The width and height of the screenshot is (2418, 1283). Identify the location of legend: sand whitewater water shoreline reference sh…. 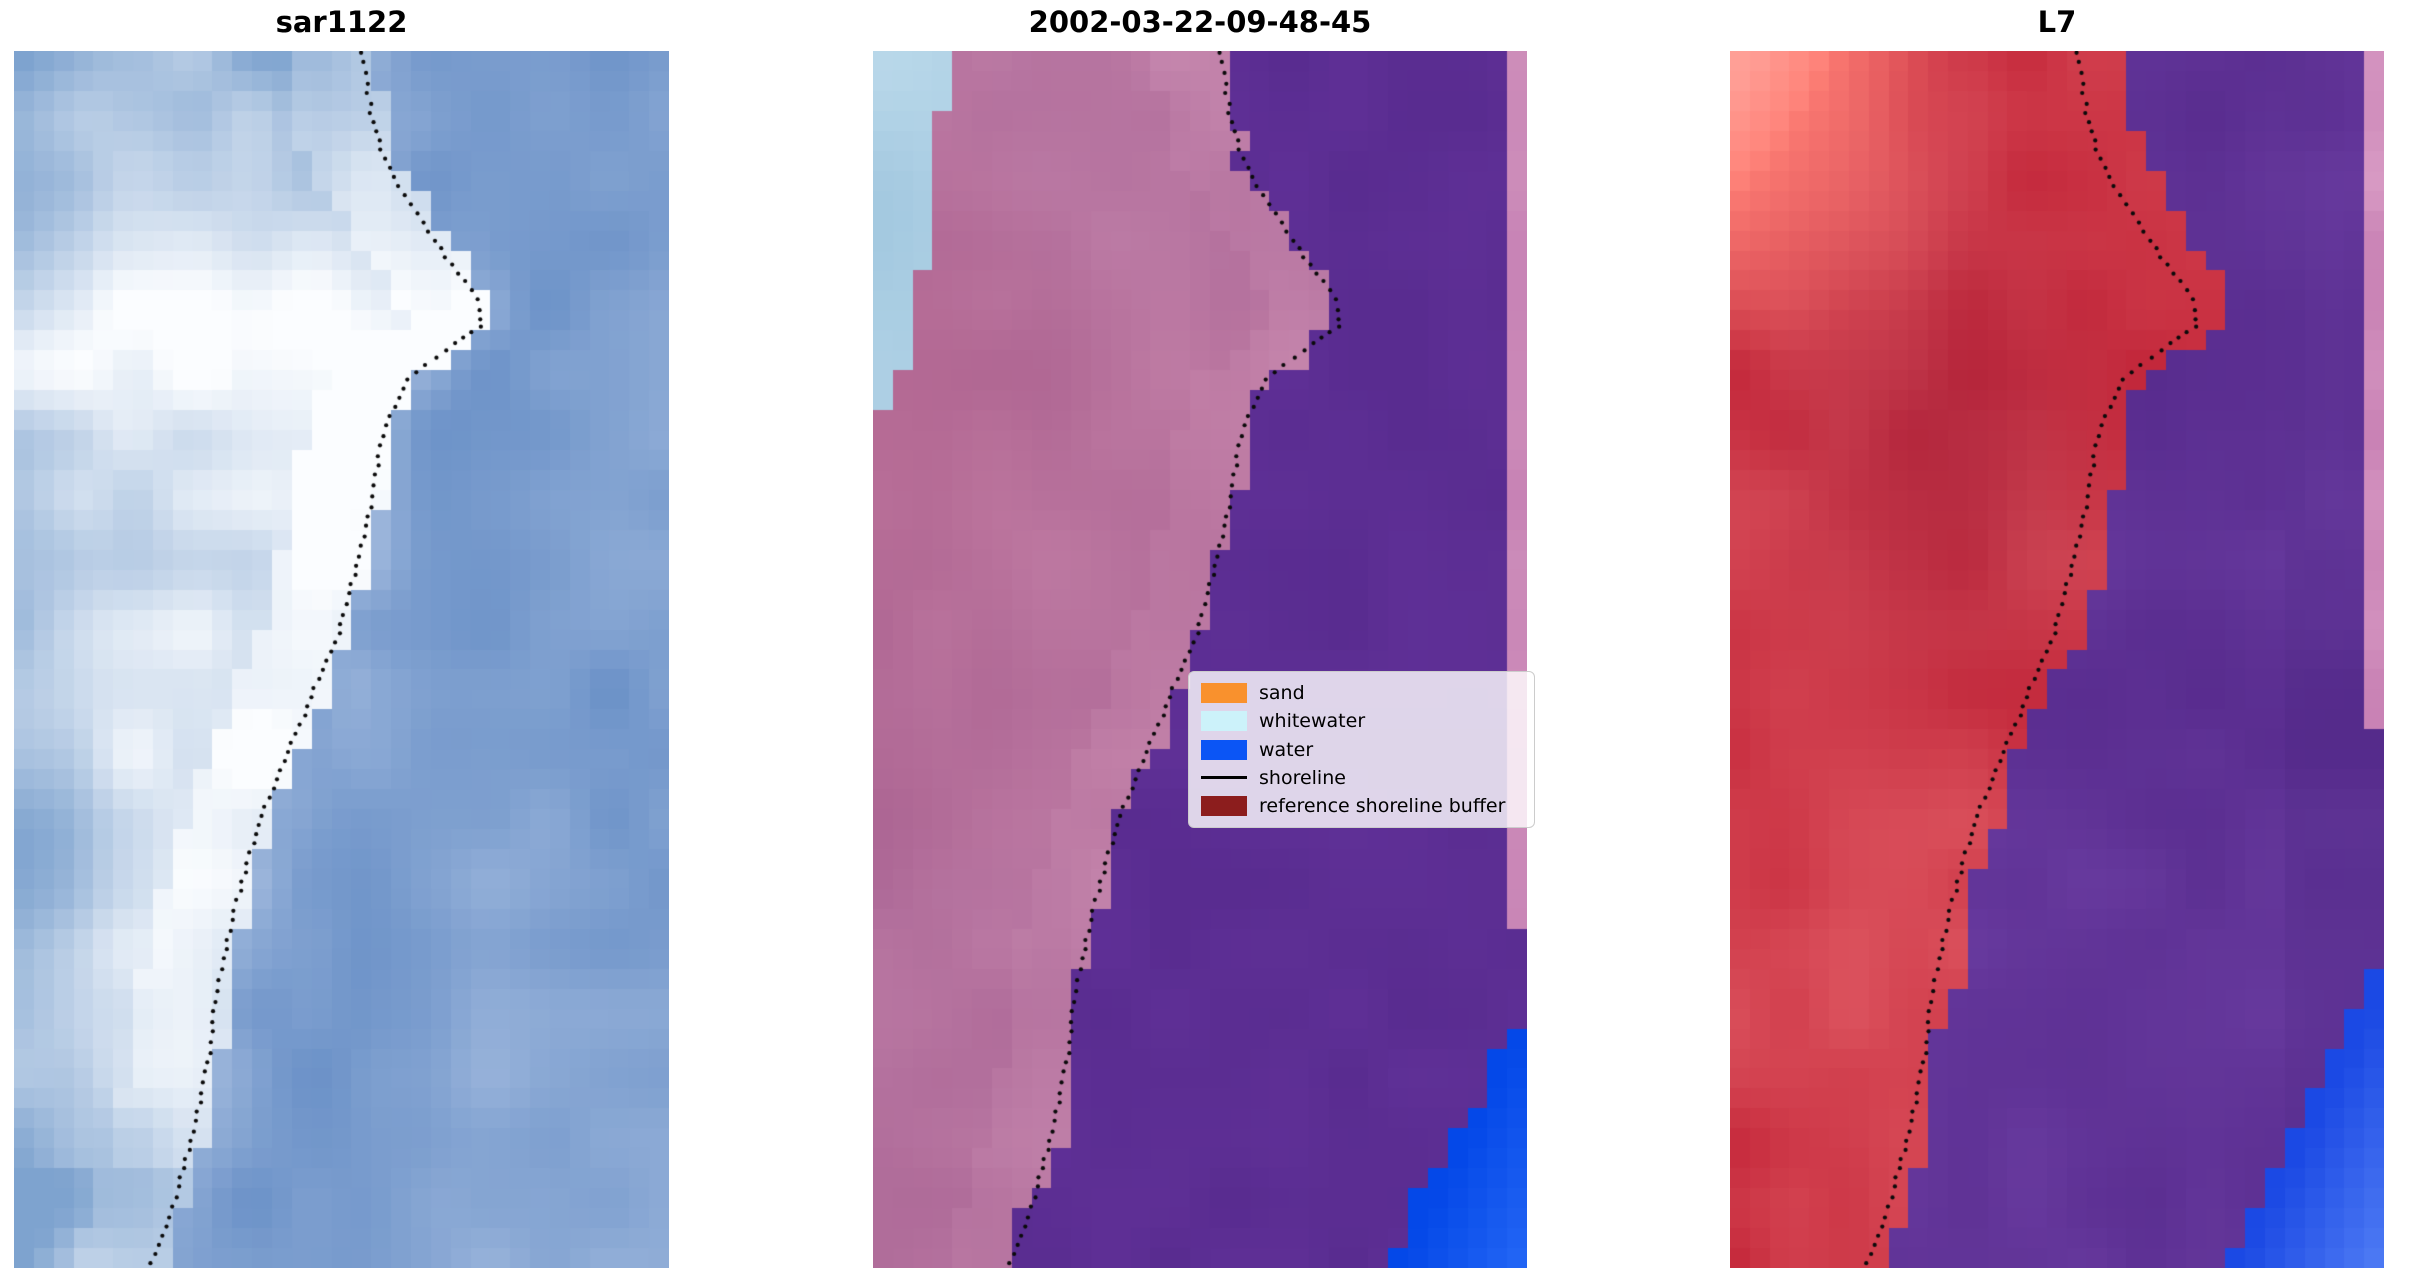
(1361, 749).